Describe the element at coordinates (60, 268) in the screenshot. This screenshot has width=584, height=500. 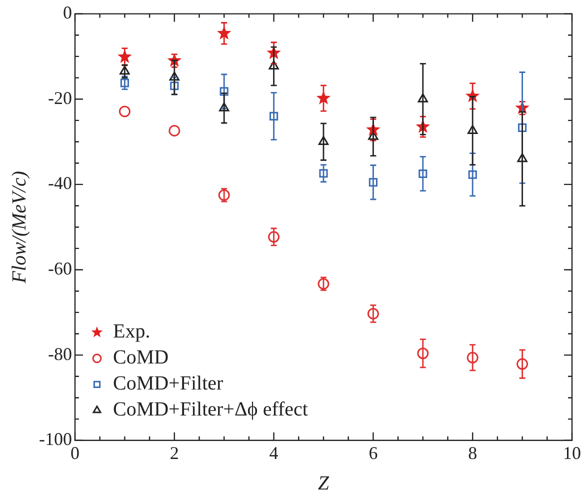
I see `y-tick-label: -60` at that location.